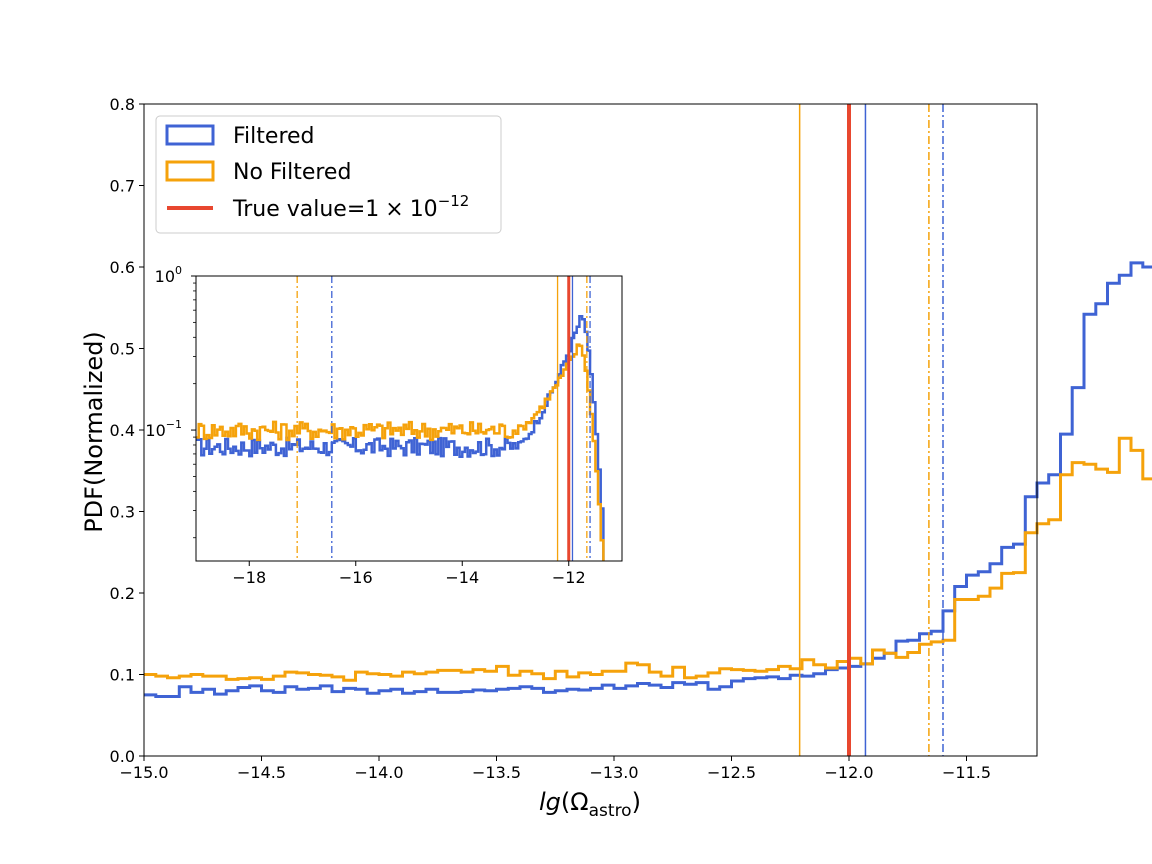 This screenshot has width=1152, height=864. Describe the element at coordinates (274, 136) in the screenshot. I see `legend-label-filtered: Filtered` at that location.